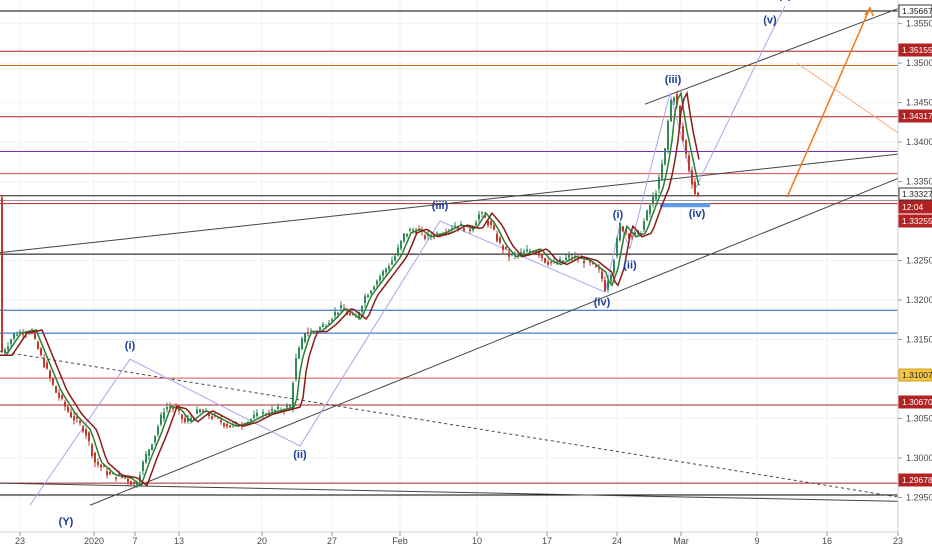 The width and height of the screenshot is (932, 550). Describe the element at coordinates (602, 303) in the screenshot. I see `wave-label: (iv)` at that location.